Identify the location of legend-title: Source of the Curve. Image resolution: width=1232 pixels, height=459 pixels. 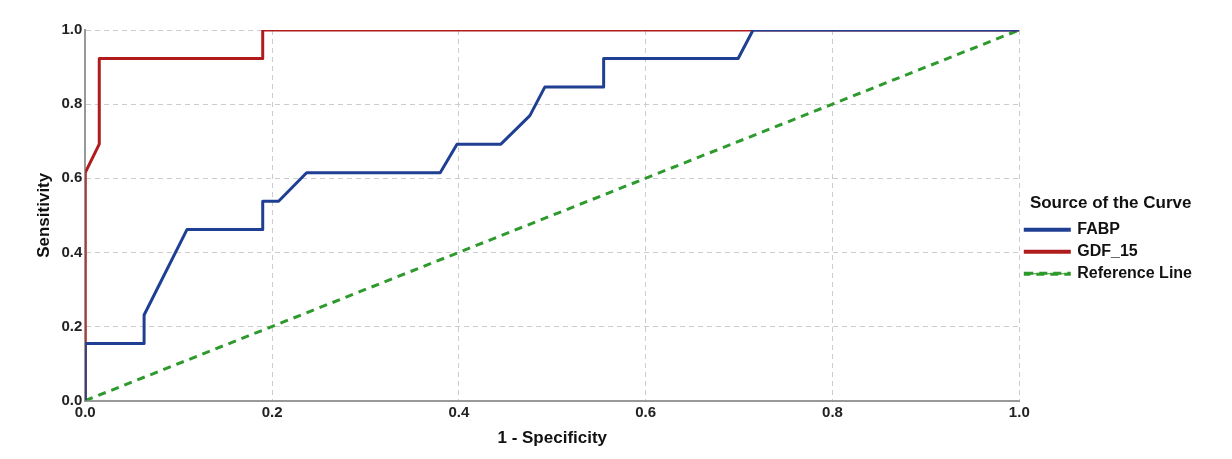
(1110, 203).